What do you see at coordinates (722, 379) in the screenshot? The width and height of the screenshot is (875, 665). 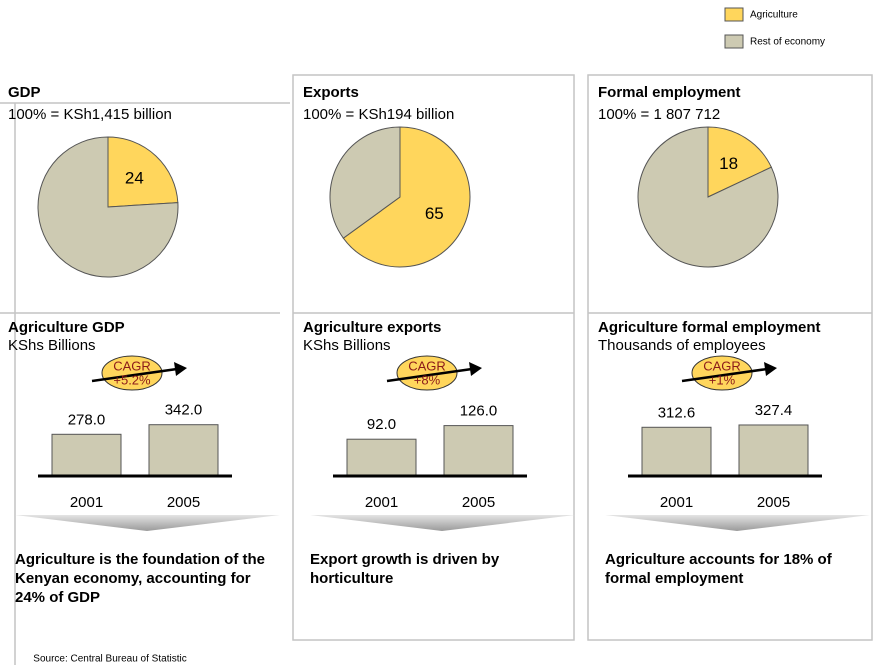 I see `cagr-value: +1%` at bounding box center [722, 379].